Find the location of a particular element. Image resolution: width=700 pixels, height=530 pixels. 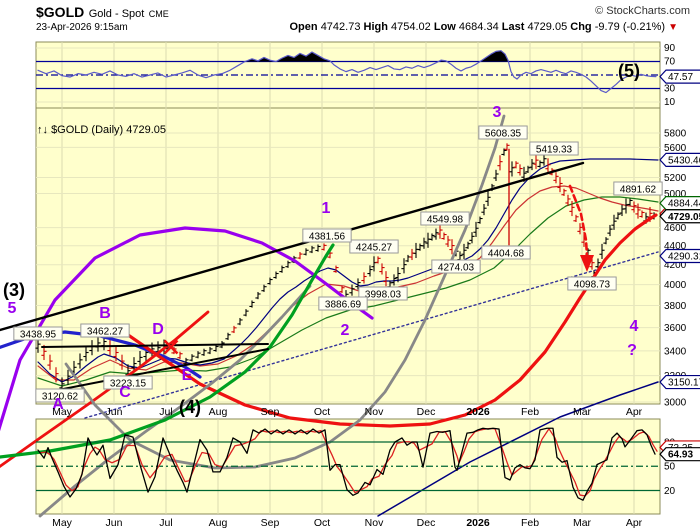

price-callout-value: 3998.03 is located at coordinates (383, 295).